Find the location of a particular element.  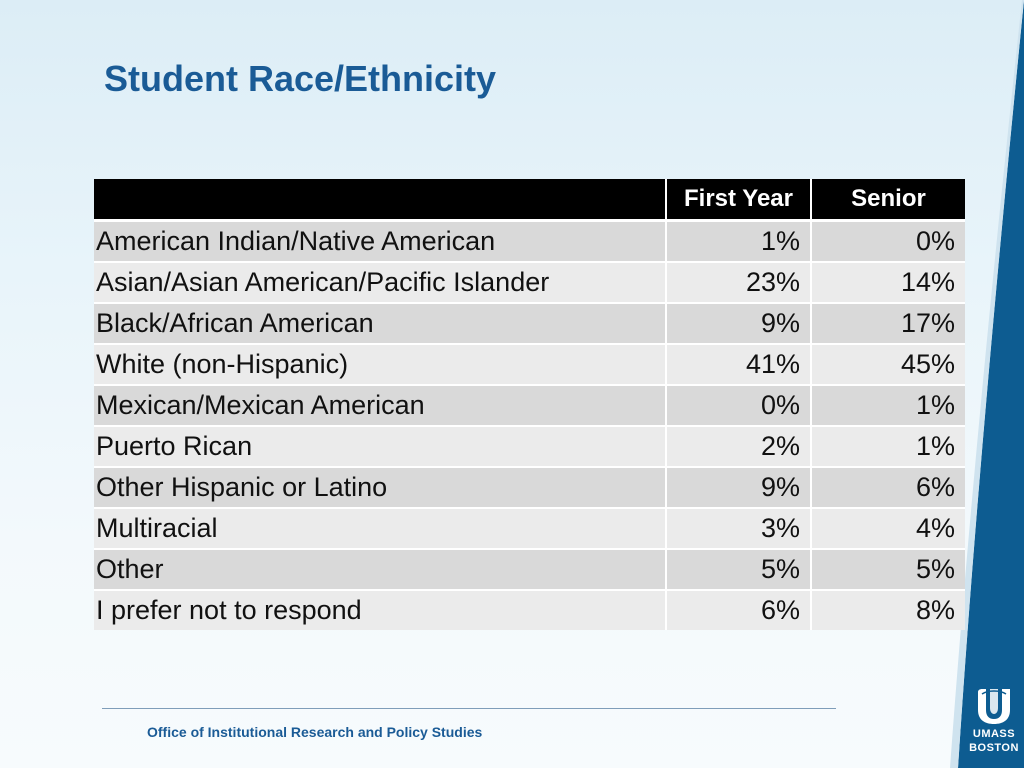

row-label: I prefer not to respond is located at coordinates (379, 609).